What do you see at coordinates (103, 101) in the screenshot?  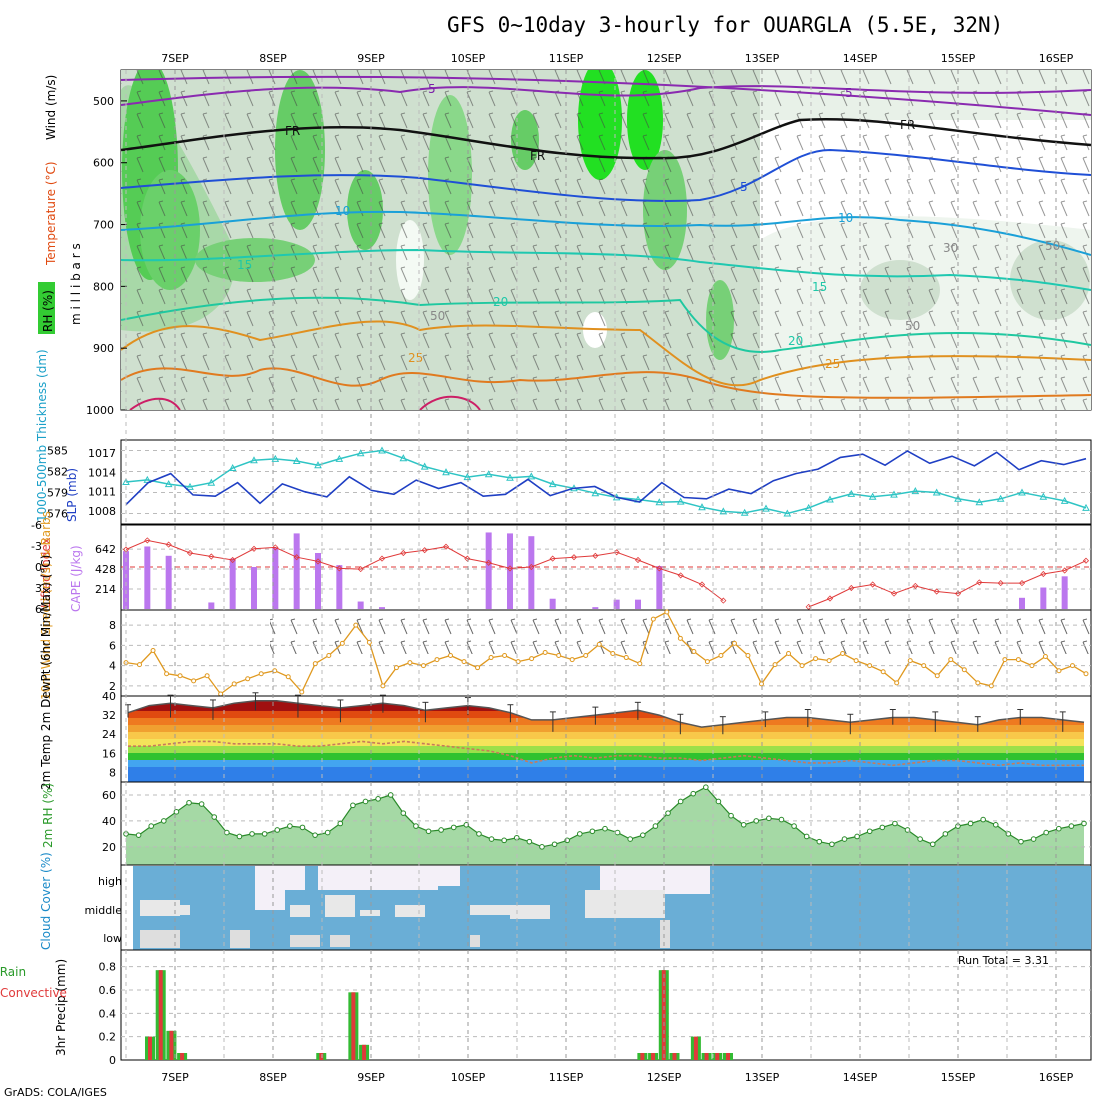 I see `pressure-tick-500: 500` at bounding box center [103, 101].